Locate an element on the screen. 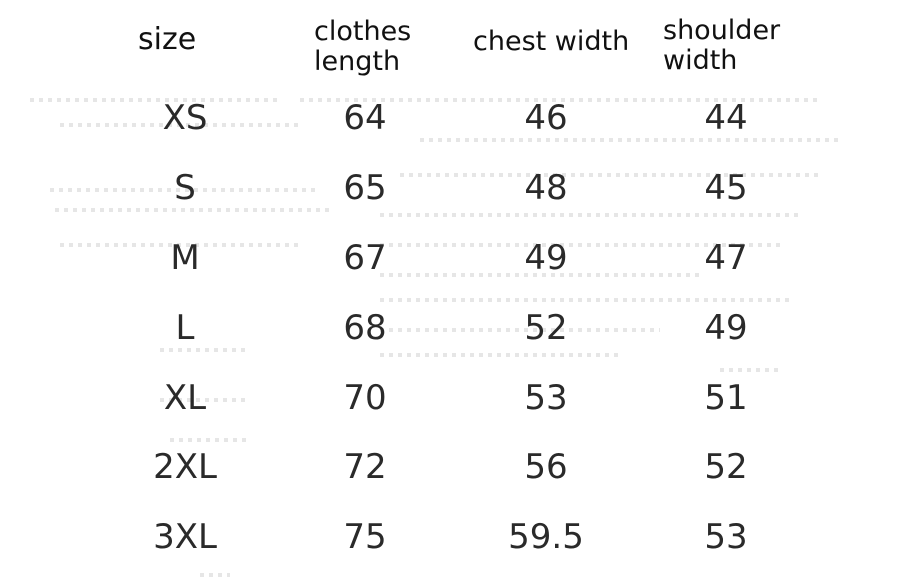  size-cell: XL is located at coordinates (185, 398).